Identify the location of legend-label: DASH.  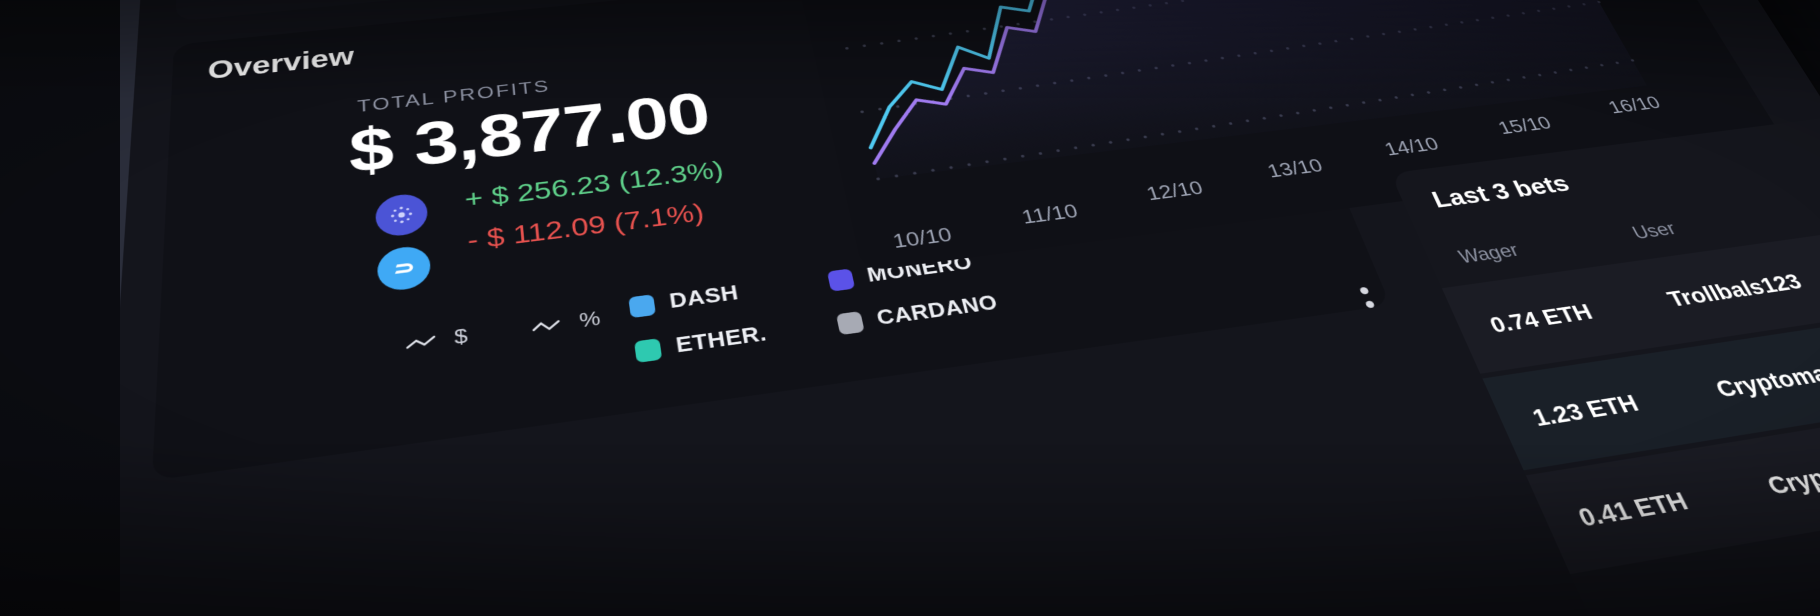
(704, 297).